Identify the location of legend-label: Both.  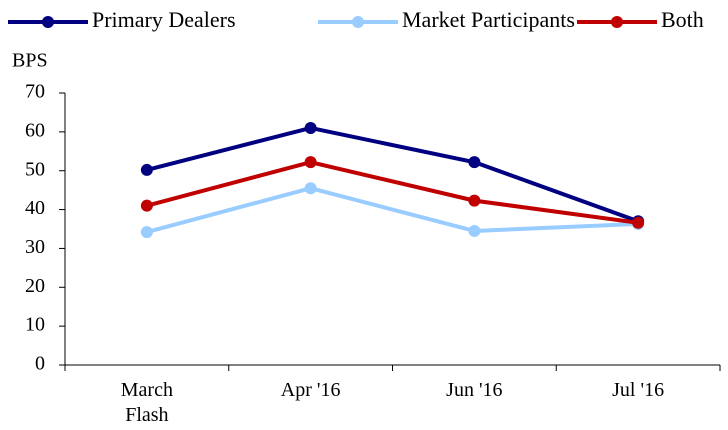
(682, 19).